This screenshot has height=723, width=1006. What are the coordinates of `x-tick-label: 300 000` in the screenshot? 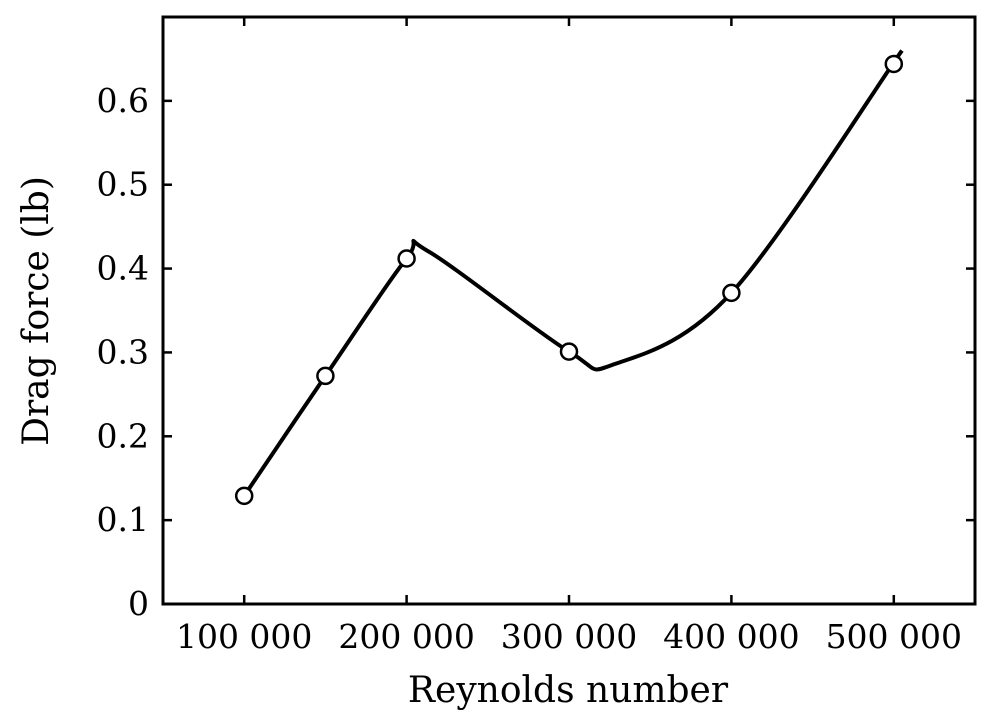 It's located at (569, 636).